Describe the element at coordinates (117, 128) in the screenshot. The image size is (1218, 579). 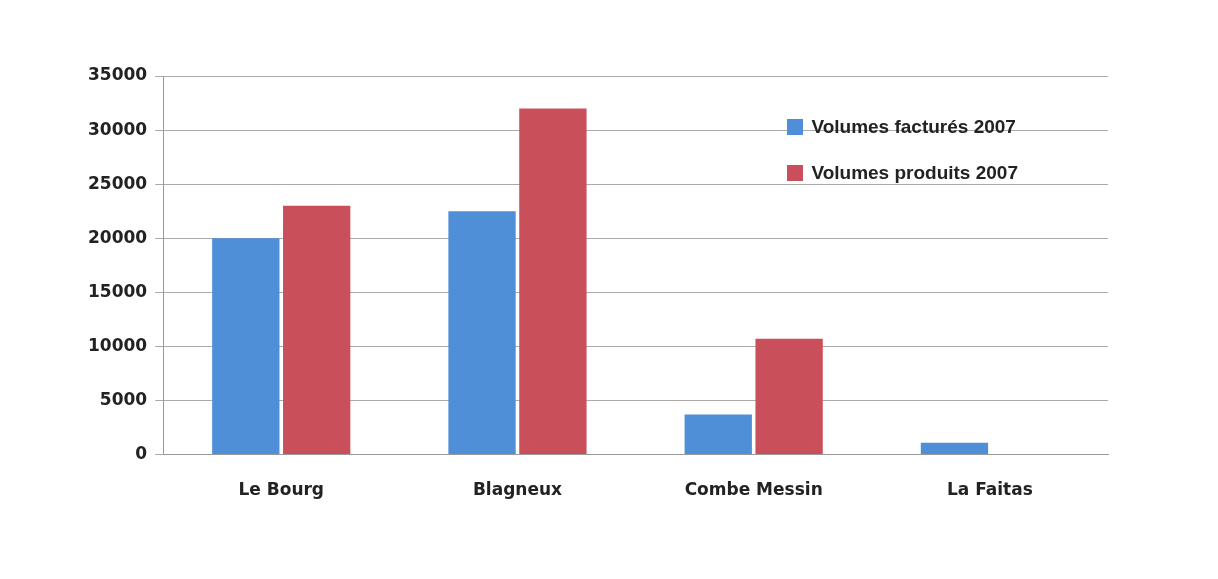
I see `y-tick-label: 30000` at that location.